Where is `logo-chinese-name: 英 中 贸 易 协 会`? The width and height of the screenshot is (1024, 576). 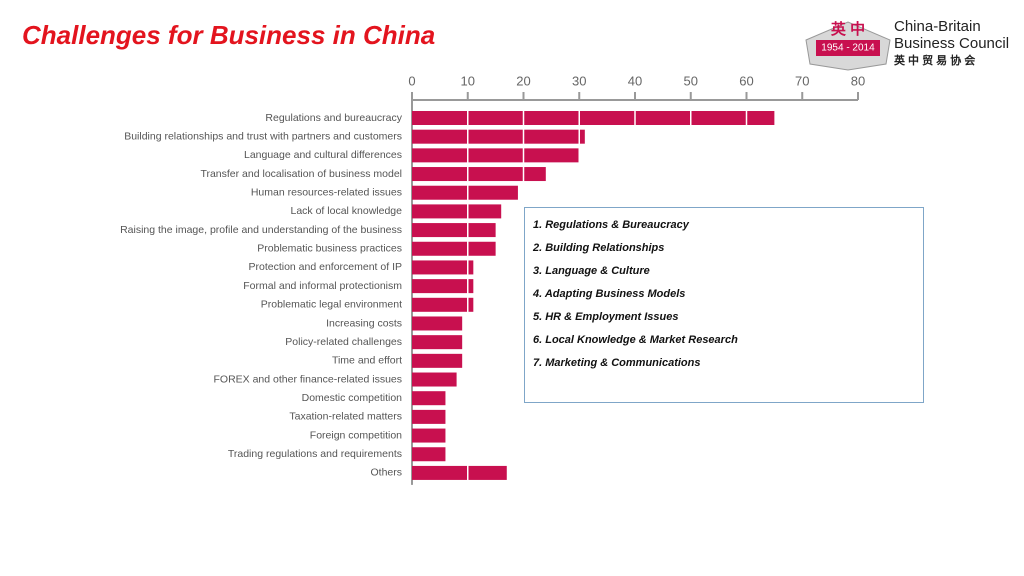 logo-chinese-name: 英 中 贸 易 协 会 is located at coordinates (934, 60).